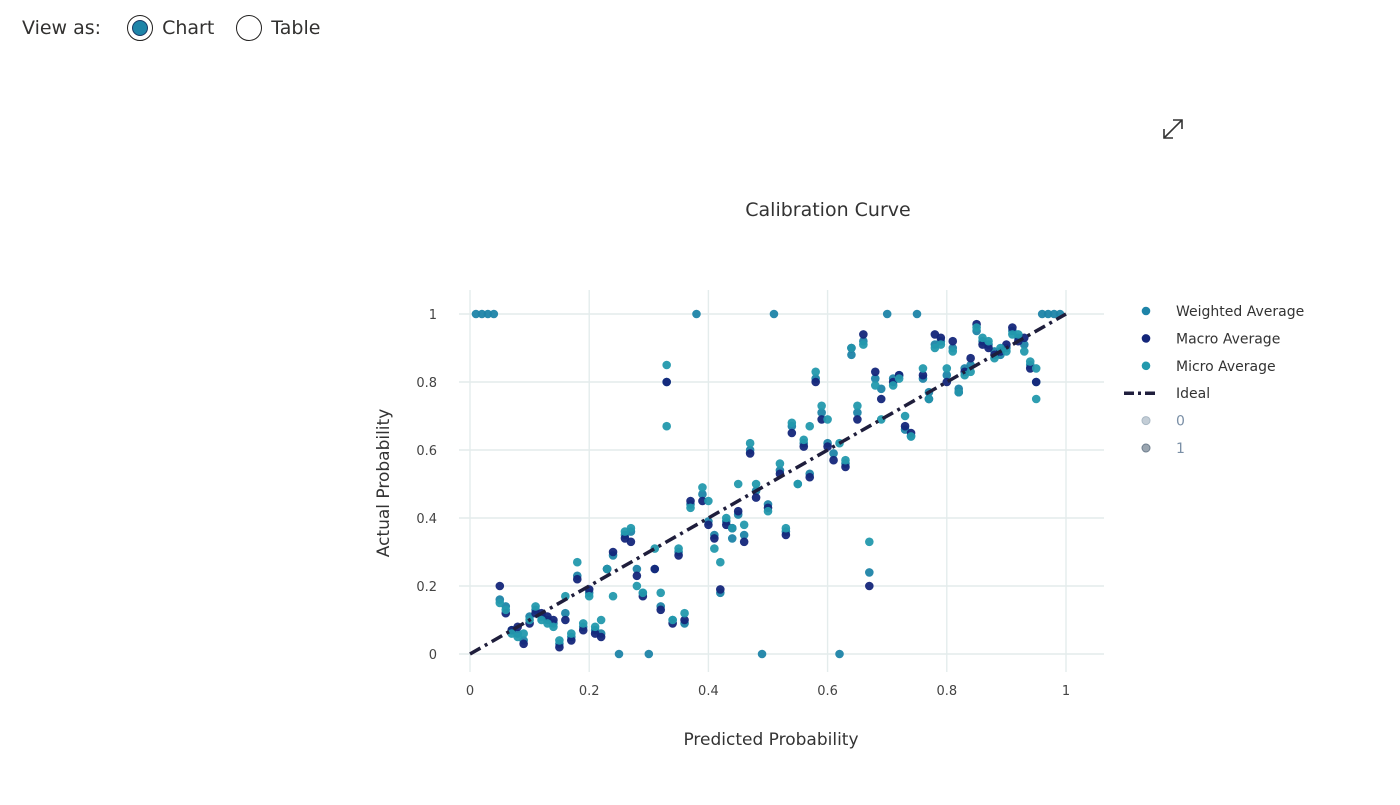 The height and width of the screenshot is (805, 1400). I want to click on legend-item-ideal: Ideal, so click(1167, 394).